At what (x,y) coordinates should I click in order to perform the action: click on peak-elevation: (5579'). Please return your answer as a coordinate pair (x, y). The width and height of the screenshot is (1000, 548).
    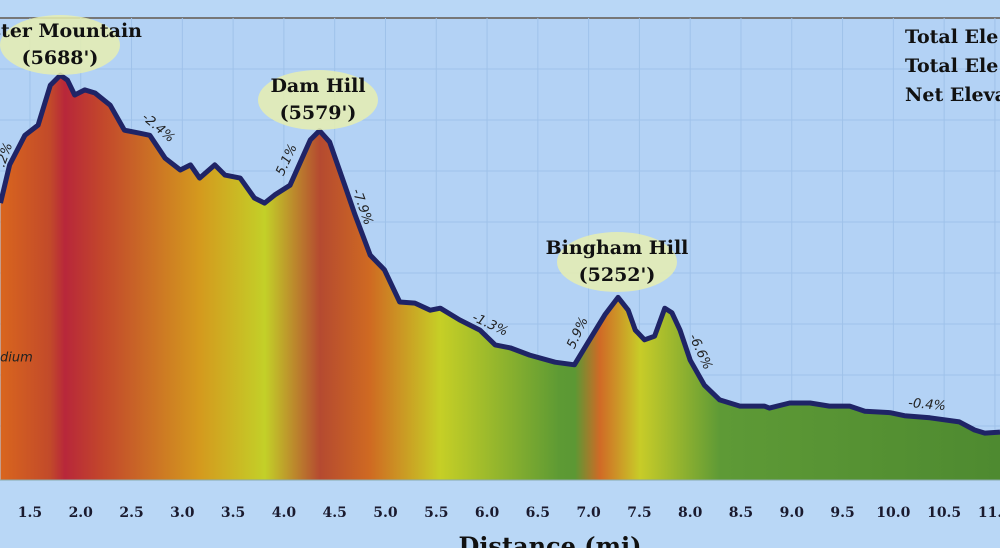
    Looking at the image, I should click on (318, 113).